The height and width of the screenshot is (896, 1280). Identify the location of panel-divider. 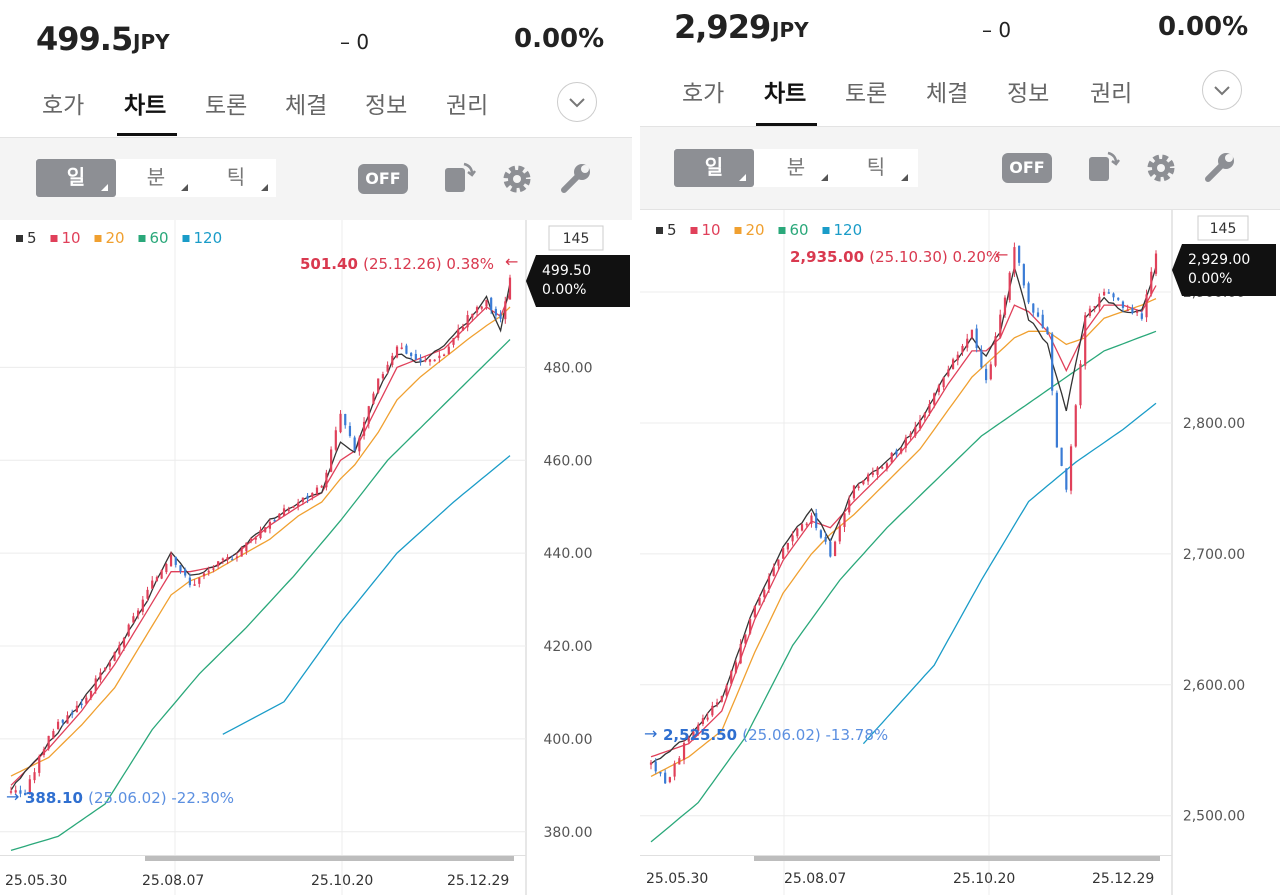
(636, 448).